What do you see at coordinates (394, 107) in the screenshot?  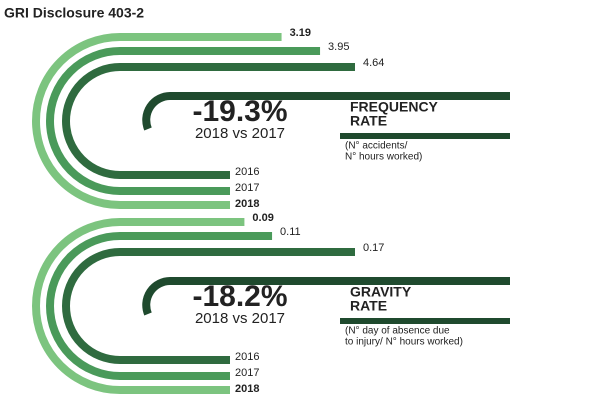 I see `metric-name: FREQUENCY` at bounding box center [394, 107].